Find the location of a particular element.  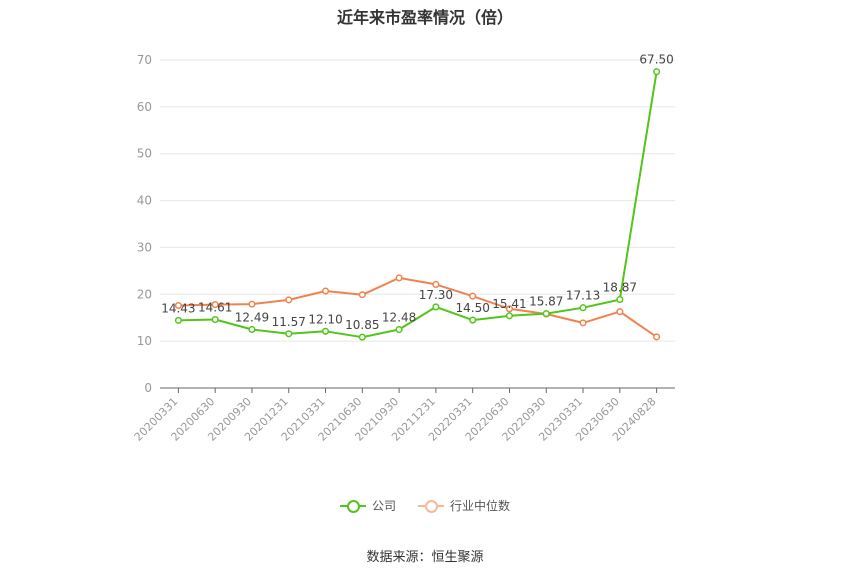

legend-swatch-company is located at coordinates (352, 506).